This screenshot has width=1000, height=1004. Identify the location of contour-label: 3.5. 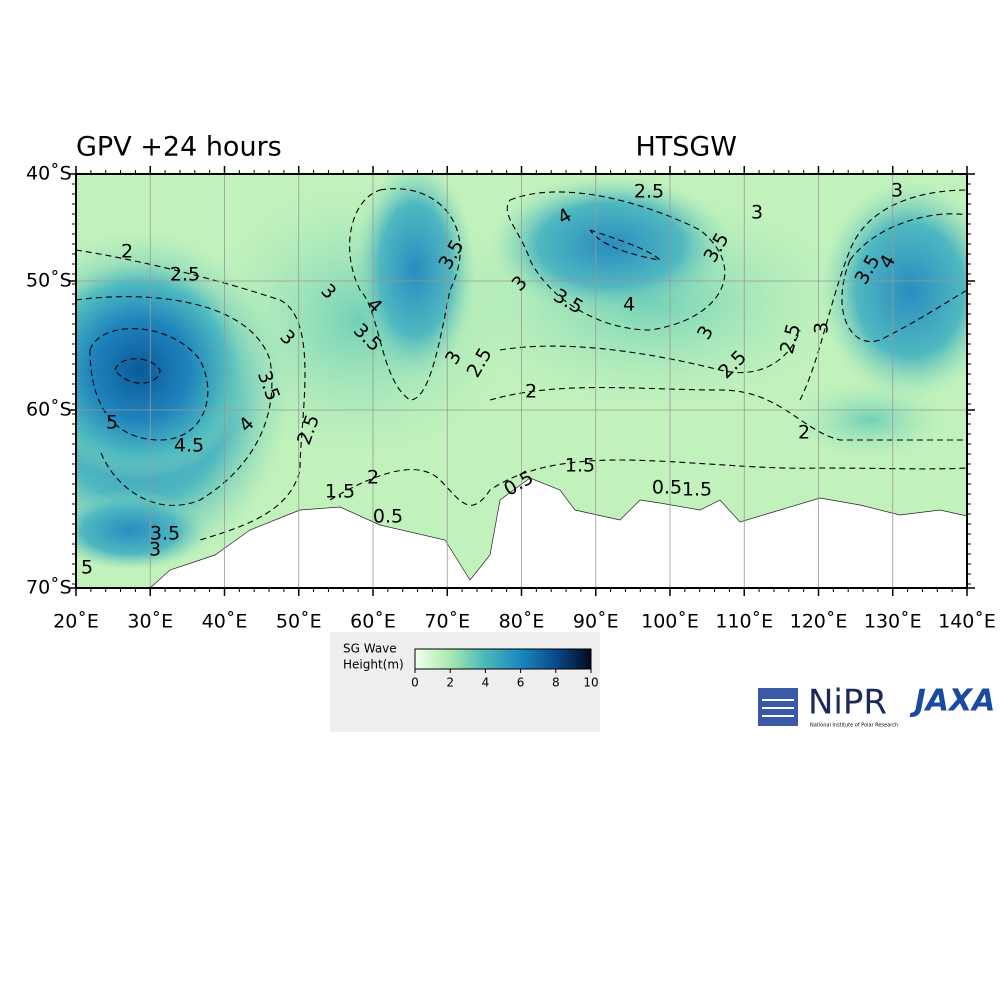
(165, 534).